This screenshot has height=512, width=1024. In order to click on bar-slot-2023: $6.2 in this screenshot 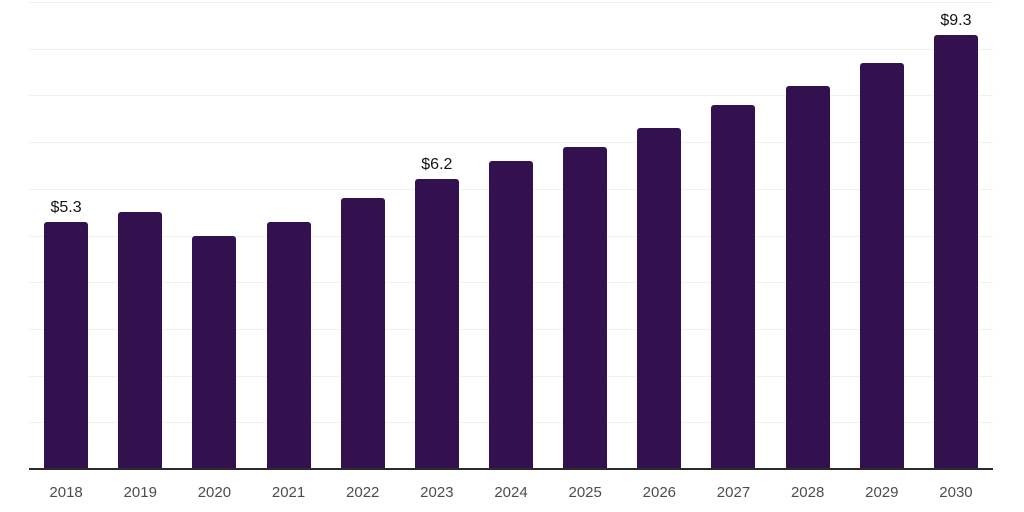, I will do `click(437, 235)`.